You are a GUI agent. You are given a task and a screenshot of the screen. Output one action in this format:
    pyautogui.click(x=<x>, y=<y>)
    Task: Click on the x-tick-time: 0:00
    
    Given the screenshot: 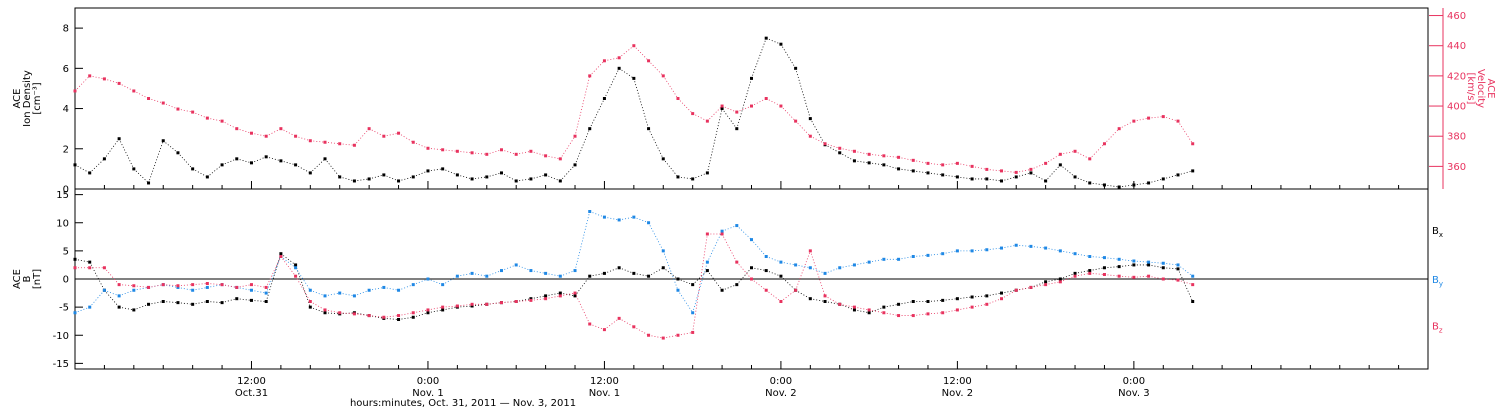 What is the action you would take?
    pyautogui.click(x=1134, y=381)
    